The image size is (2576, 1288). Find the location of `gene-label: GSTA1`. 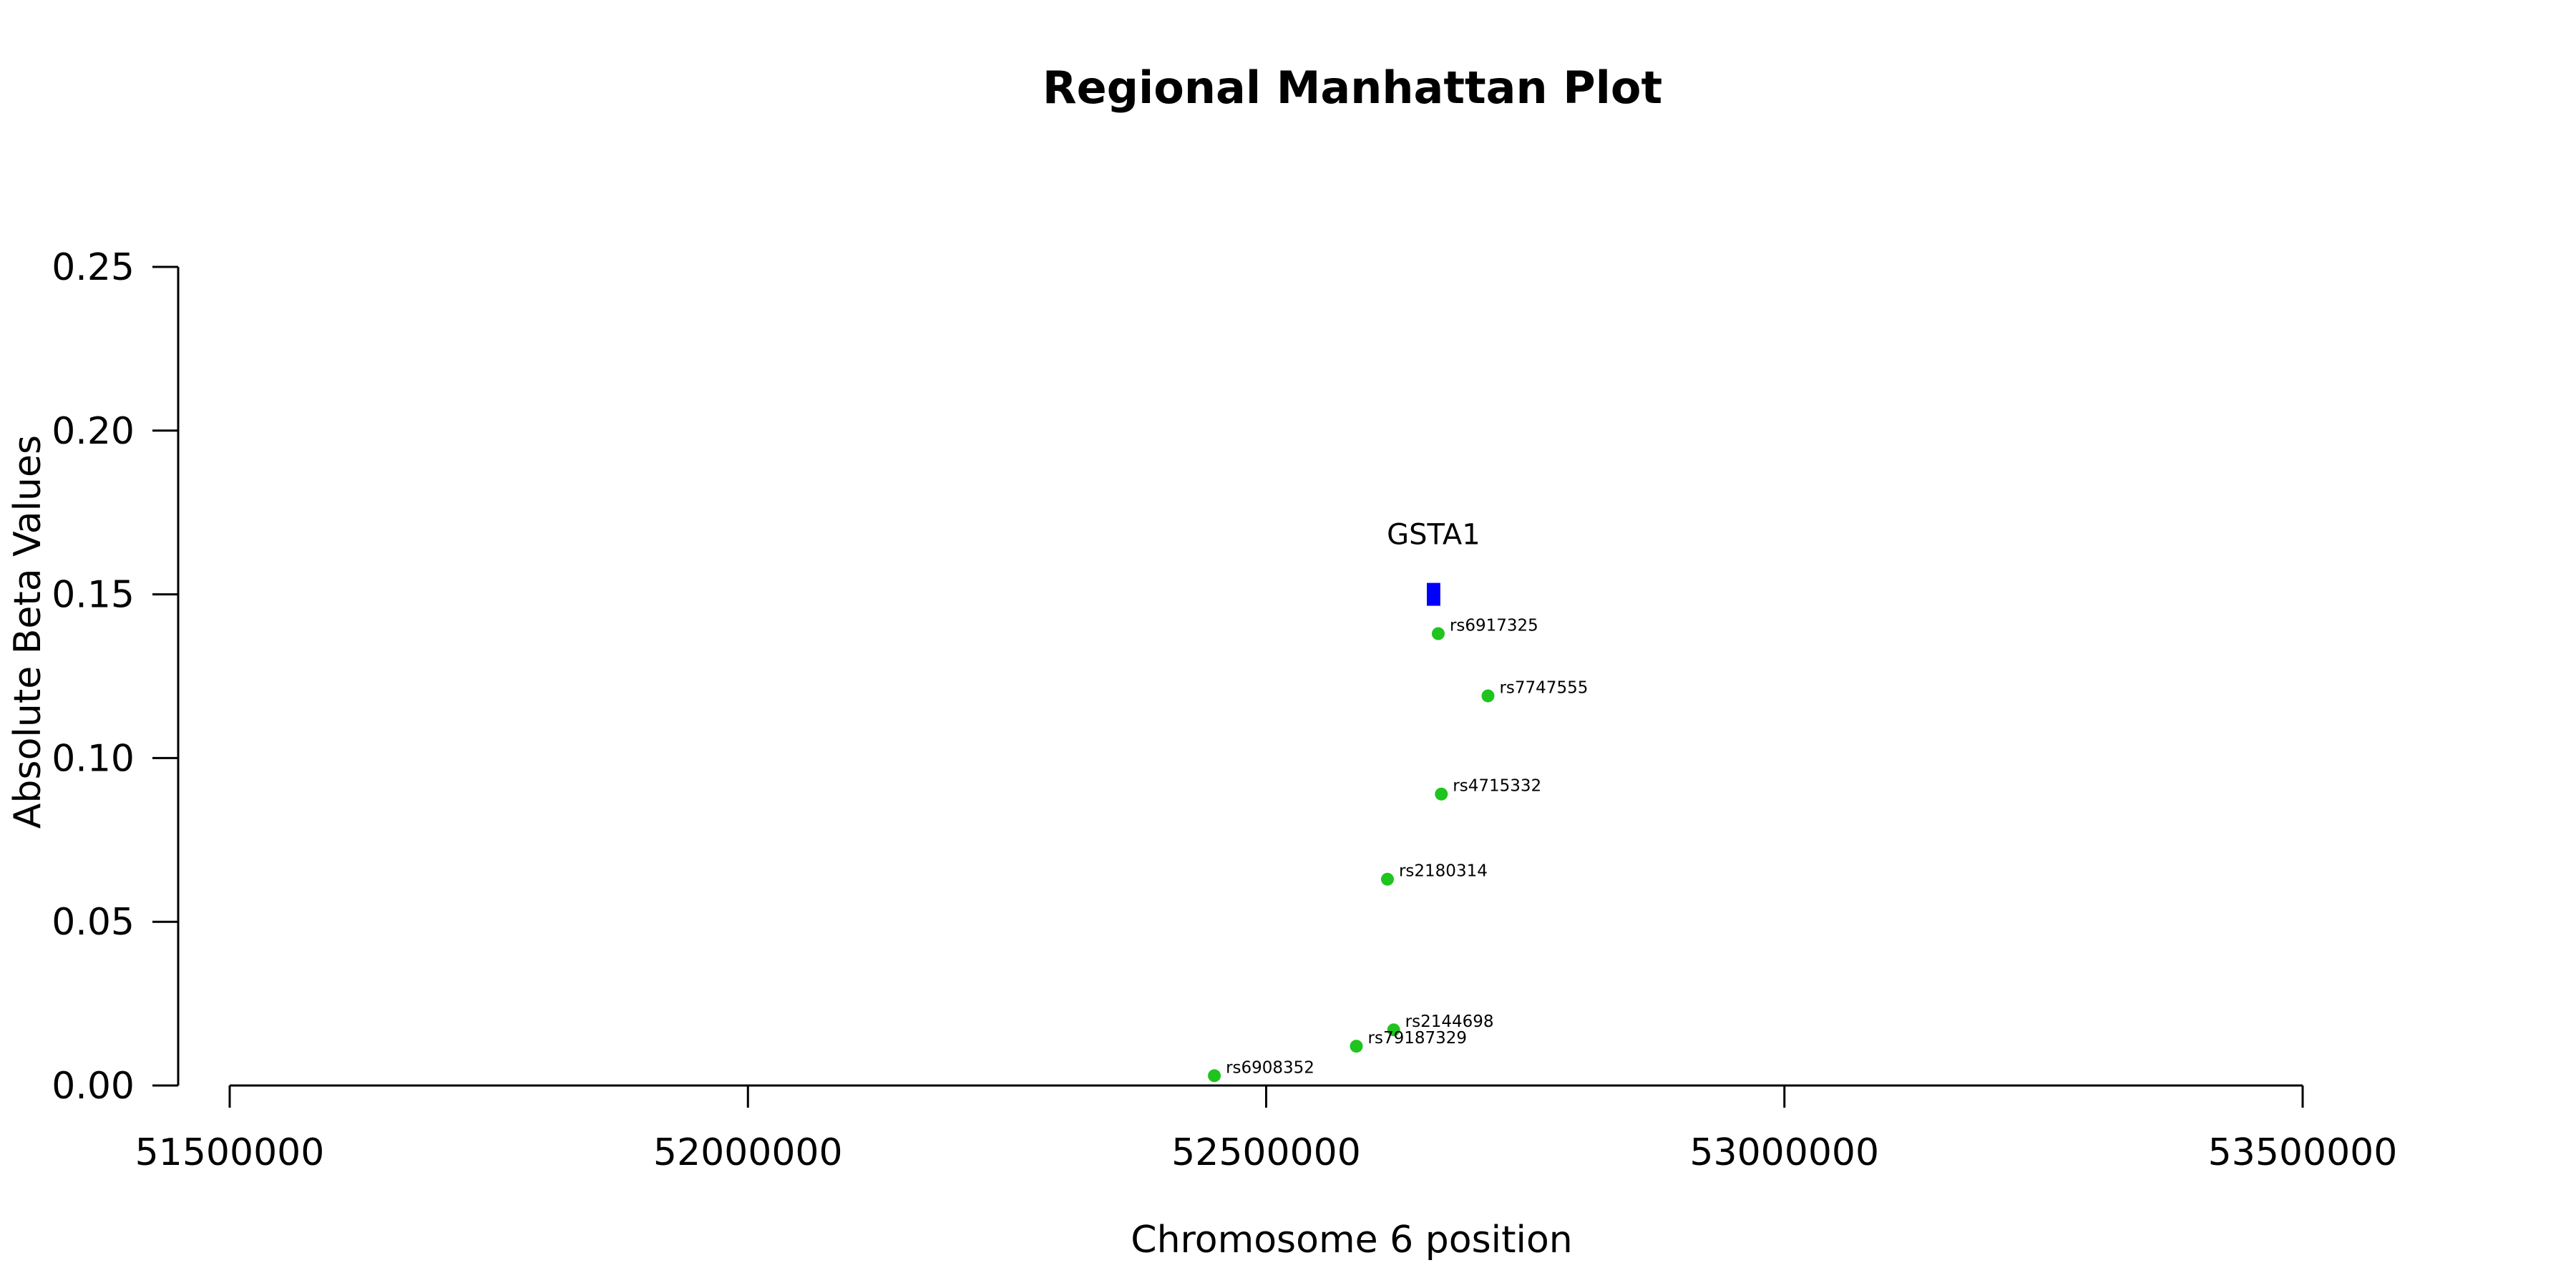

gene-label: GSTA1 is located at coordinates (1433, 535).